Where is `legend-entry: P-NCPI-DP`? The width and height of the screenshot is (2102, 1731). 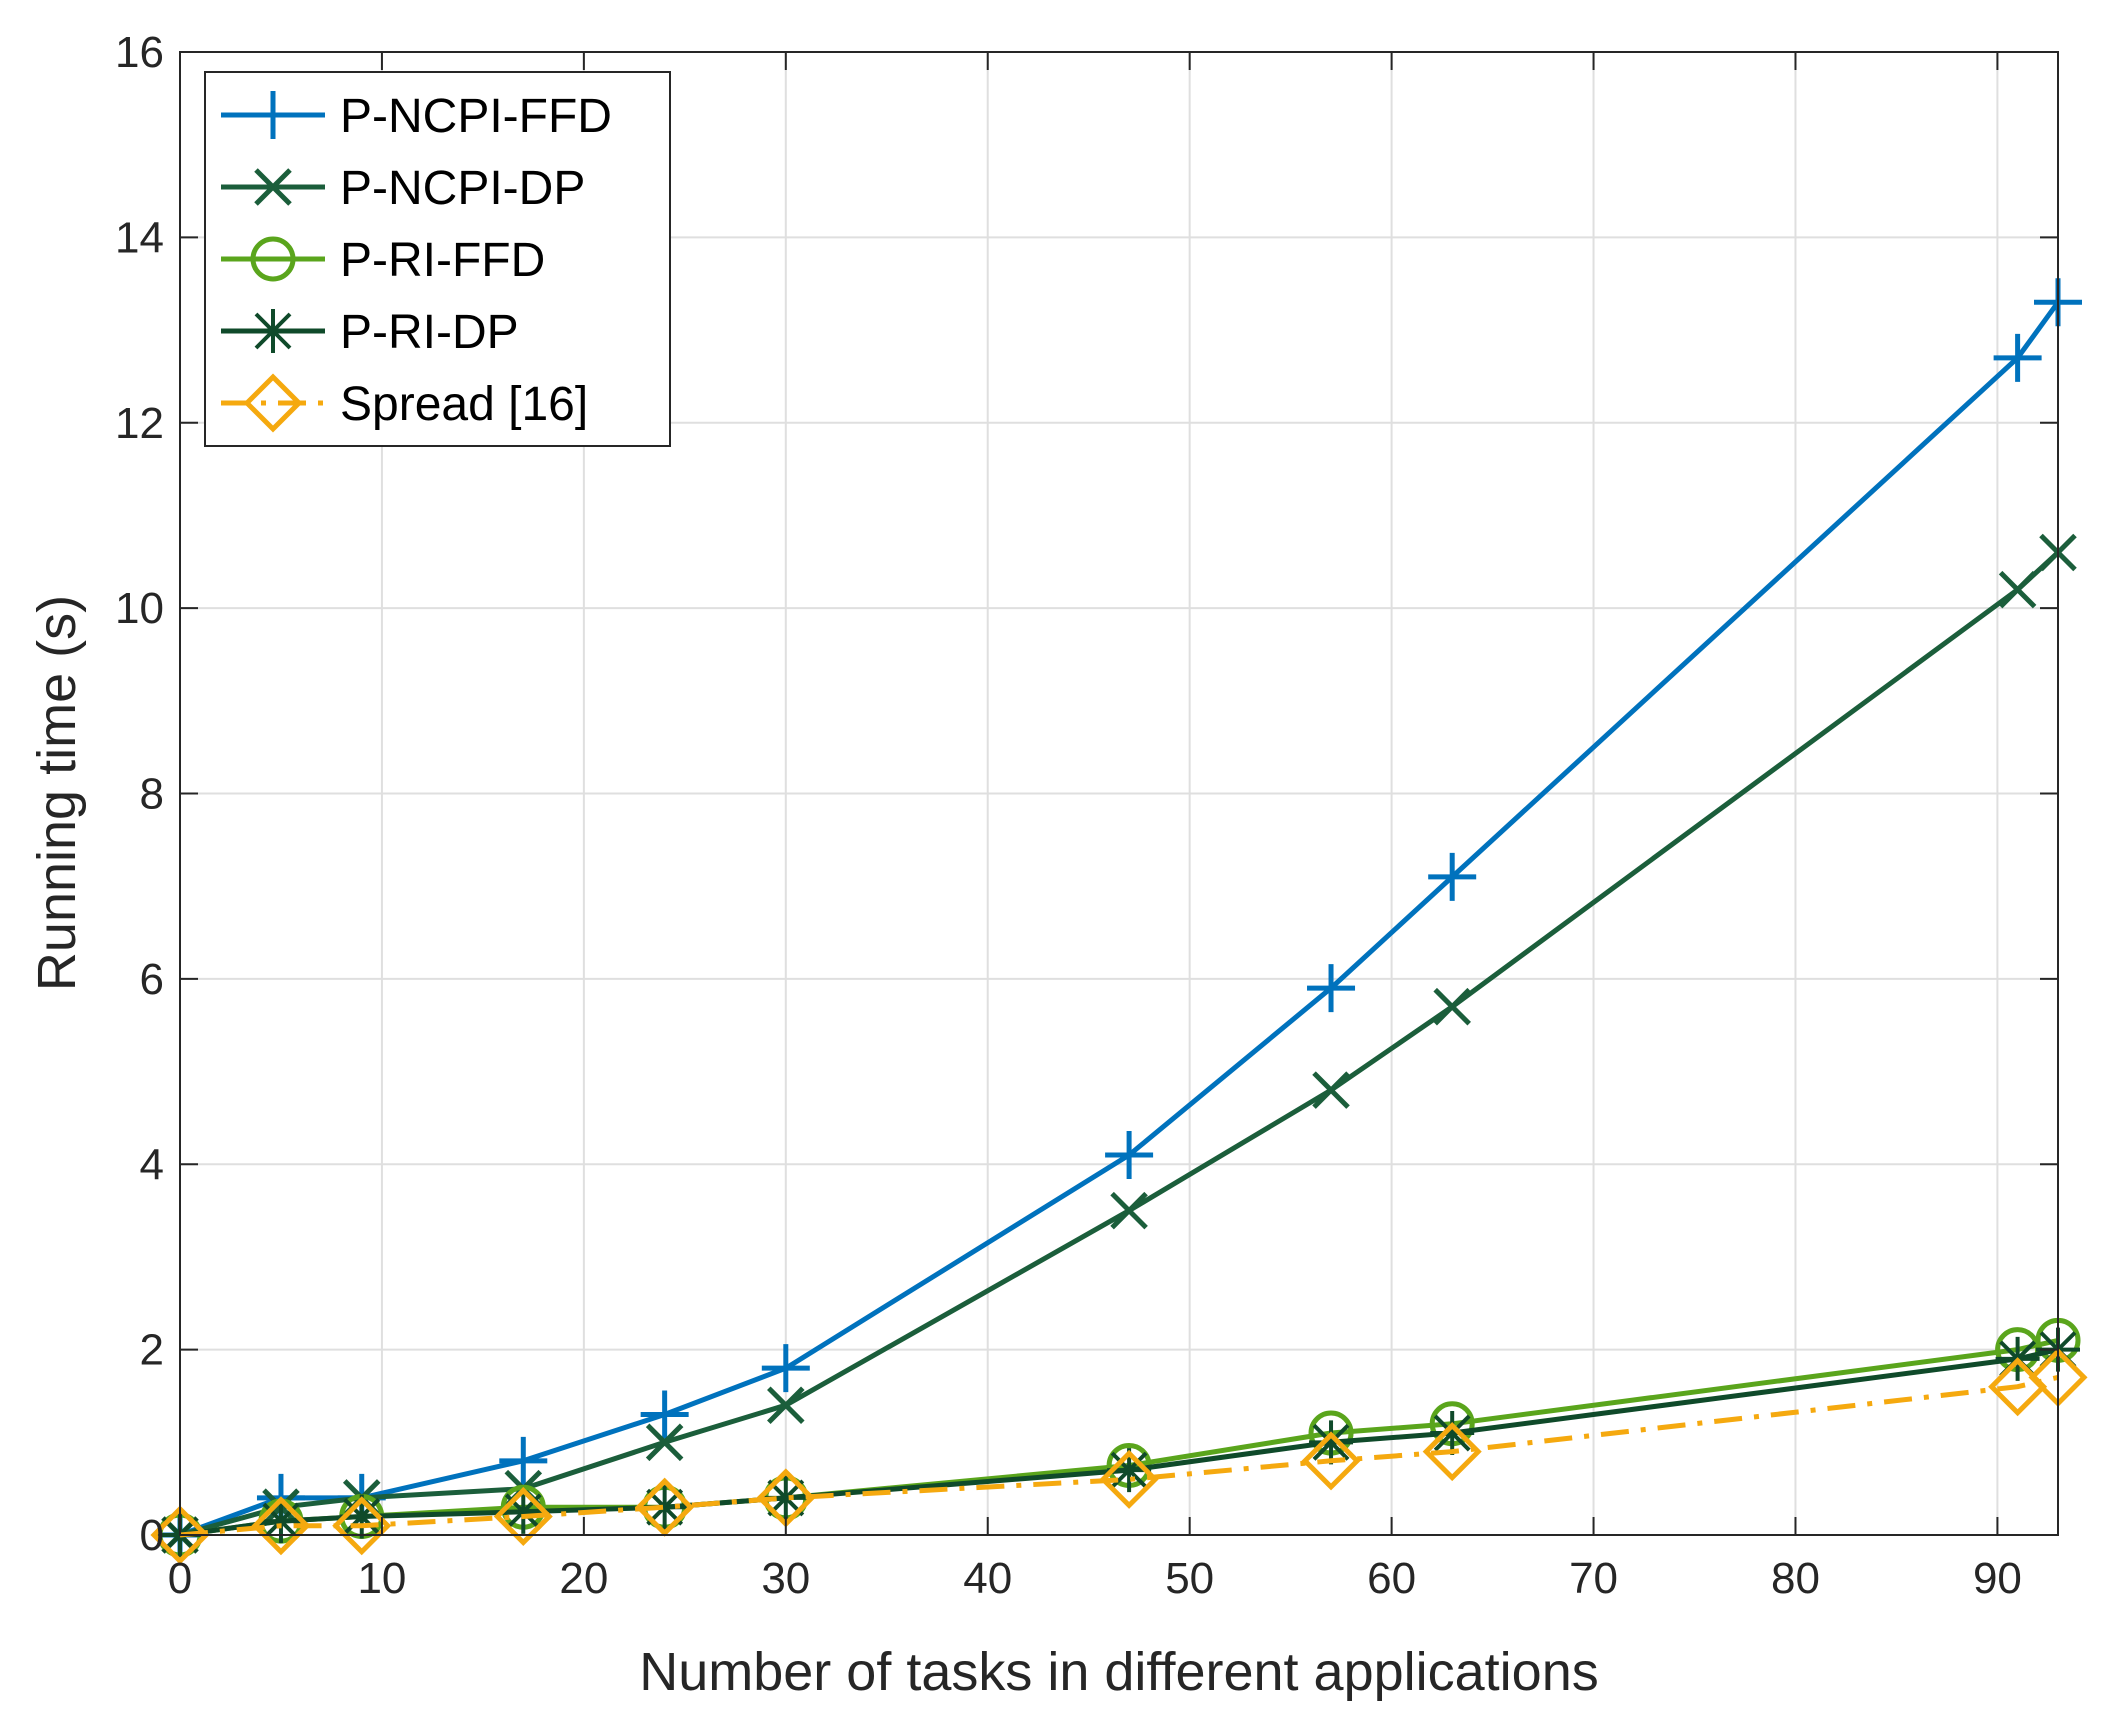
legend-entry: P-NCPI-DP is located at coordinates (403, 188).